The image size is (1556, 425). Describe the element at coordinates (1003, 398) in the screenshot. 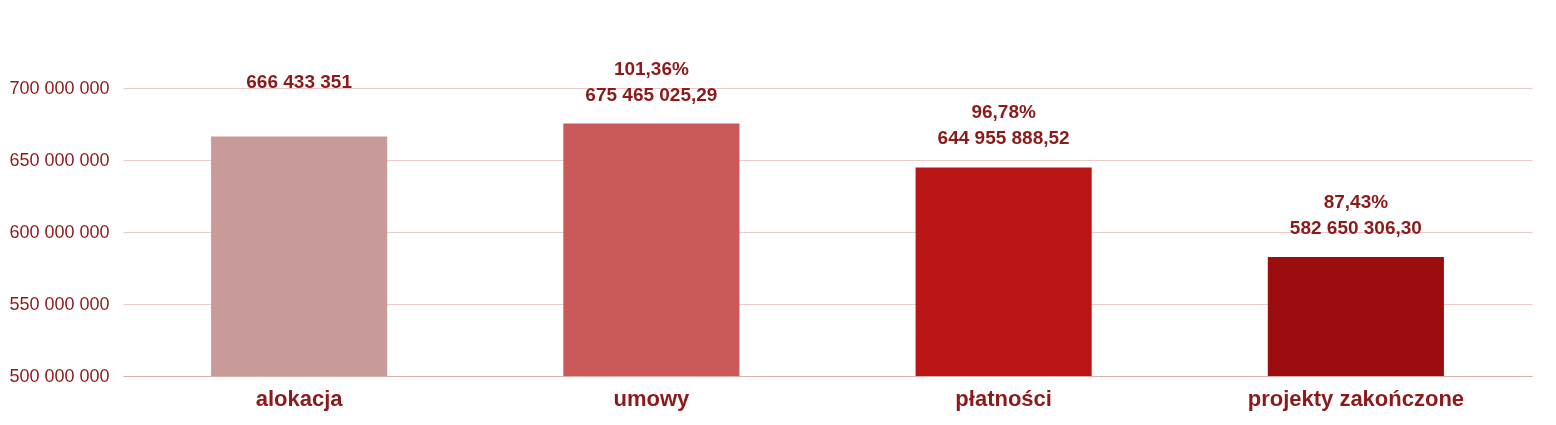

I see `x-tick-label: płatności` at that location.